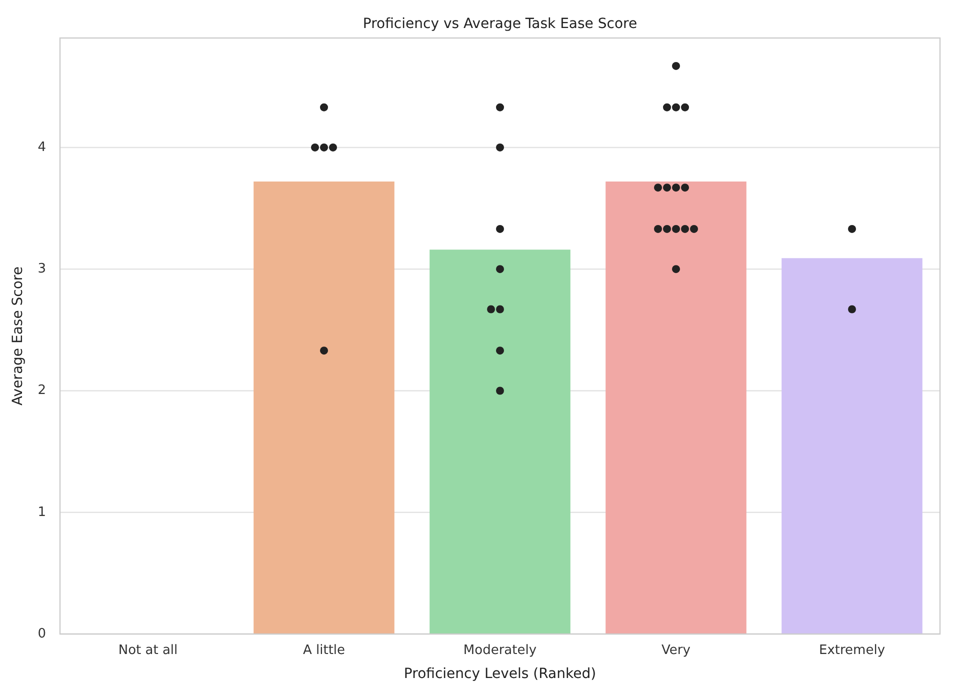 This screenshot has height=686, width=956. What do you see at coordinates (42, 269) in the screenshot?
I see `y-tick-label: 3` at bounding box center [42, 269].